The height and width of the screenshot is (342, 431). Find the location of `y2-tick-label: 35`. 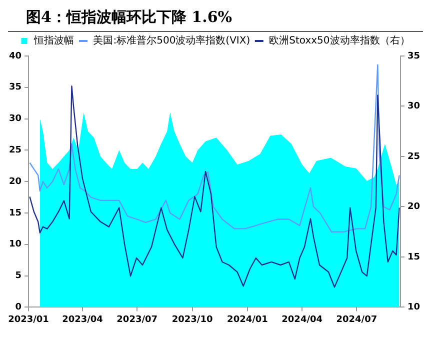

y2-tick-label: 35 is located at coordinates (413, 56).